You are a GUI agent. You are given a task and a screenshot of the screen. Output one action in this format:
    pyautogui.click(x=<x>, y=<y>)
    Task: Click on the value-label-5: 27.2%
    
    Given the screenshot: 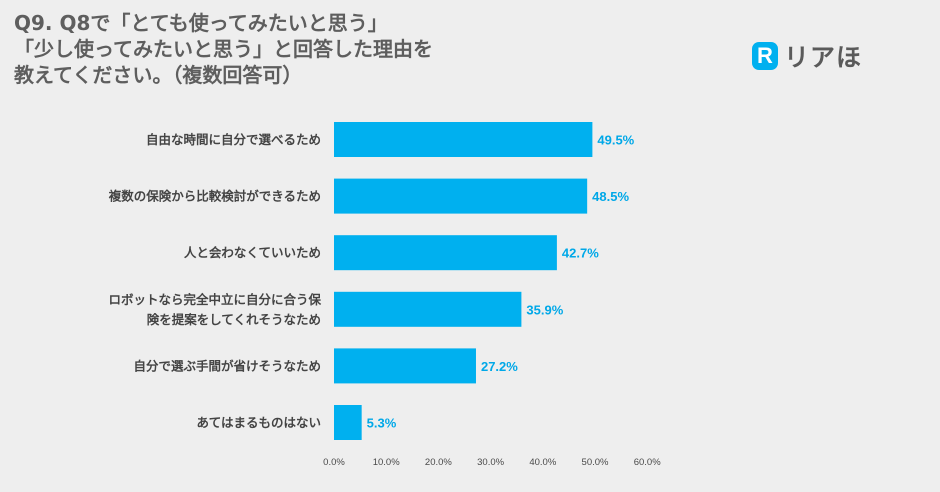 What is the action you would take?
    pyautogui.click(x=499, y=366)
    